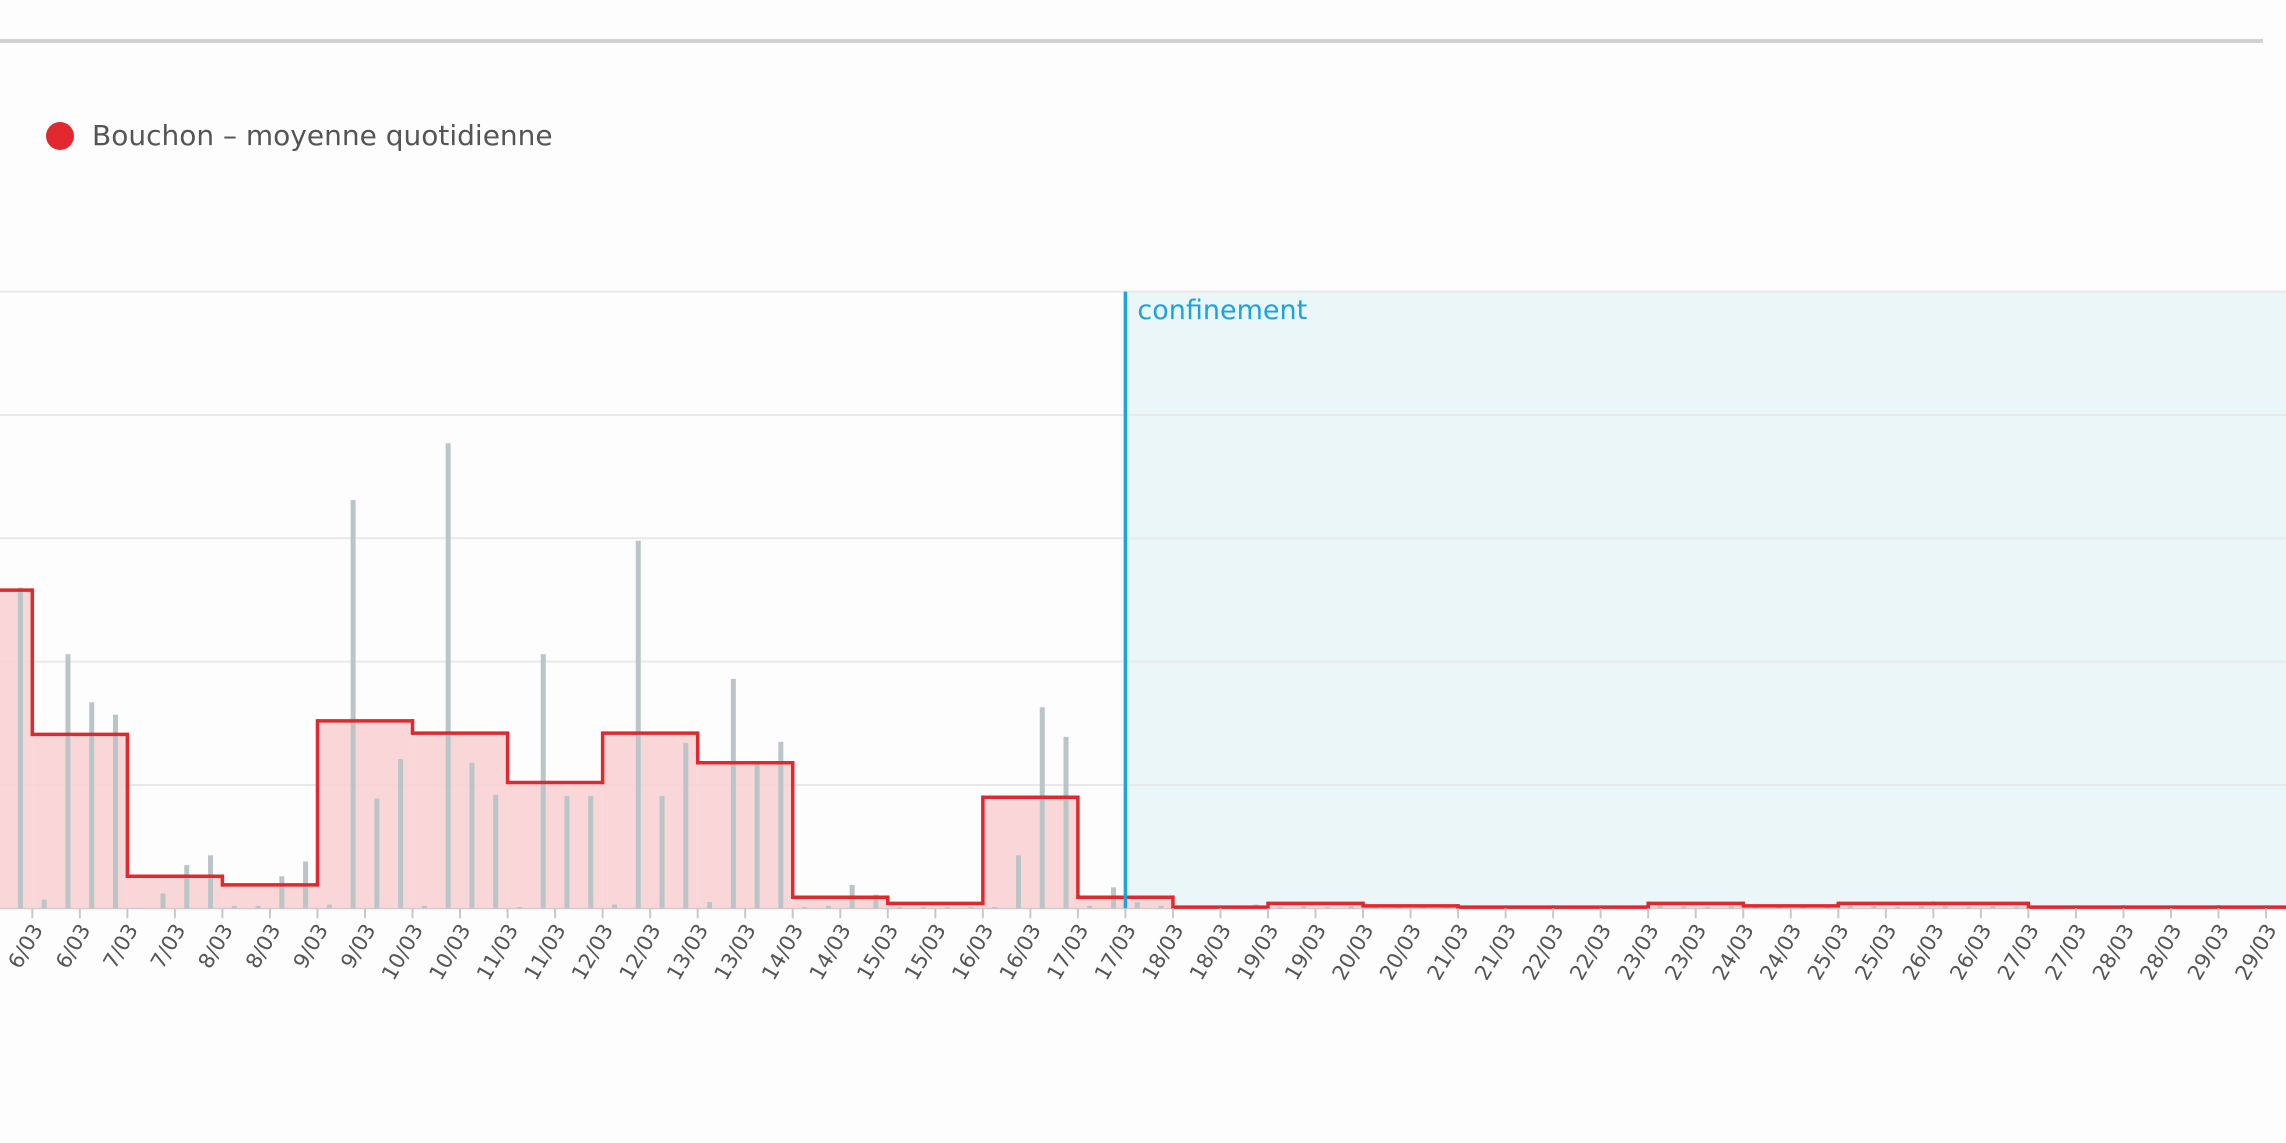 This screenshot has width=2286, height=1143. I want to click on x-tick-label: 20/03, so click(1353, 952).